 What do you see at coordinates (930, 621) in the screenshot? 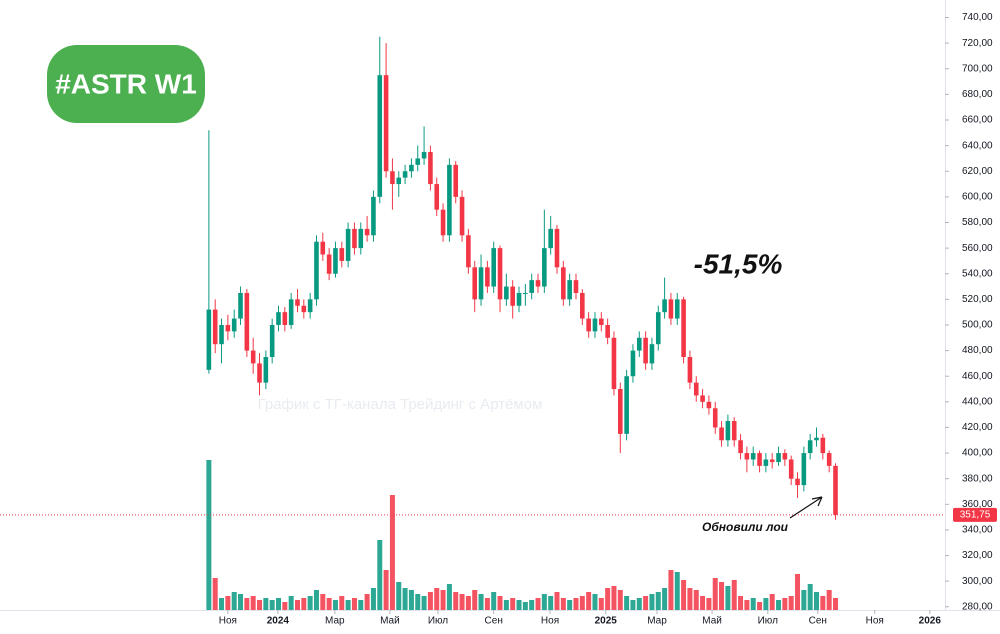
I see `x-tick-label: 2026` at bounding box center [930, 621].